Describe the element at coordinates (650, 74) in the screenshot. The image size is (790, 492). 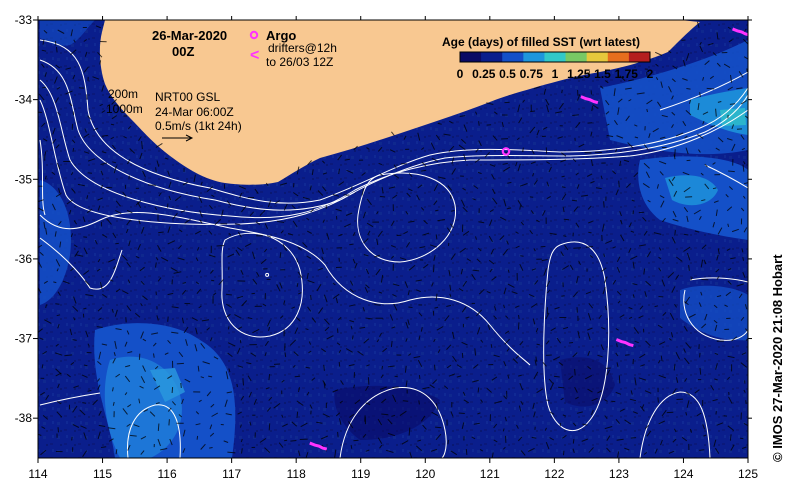
I see `colorbar-tick-label: 2` at that location.